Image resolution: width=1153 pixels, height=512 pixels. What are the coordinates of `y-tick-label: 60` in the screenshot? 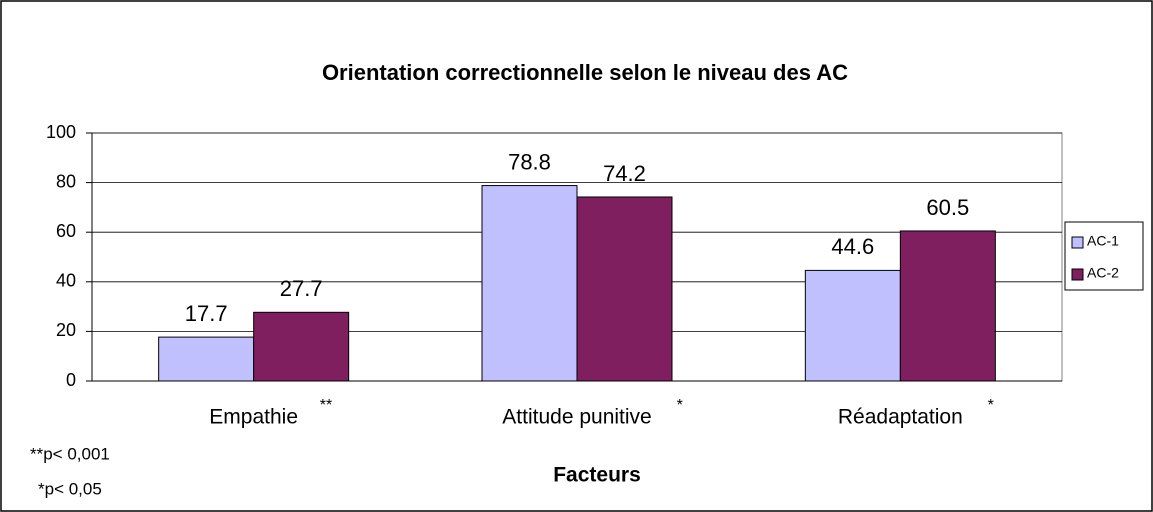 It's located at (66, 231).